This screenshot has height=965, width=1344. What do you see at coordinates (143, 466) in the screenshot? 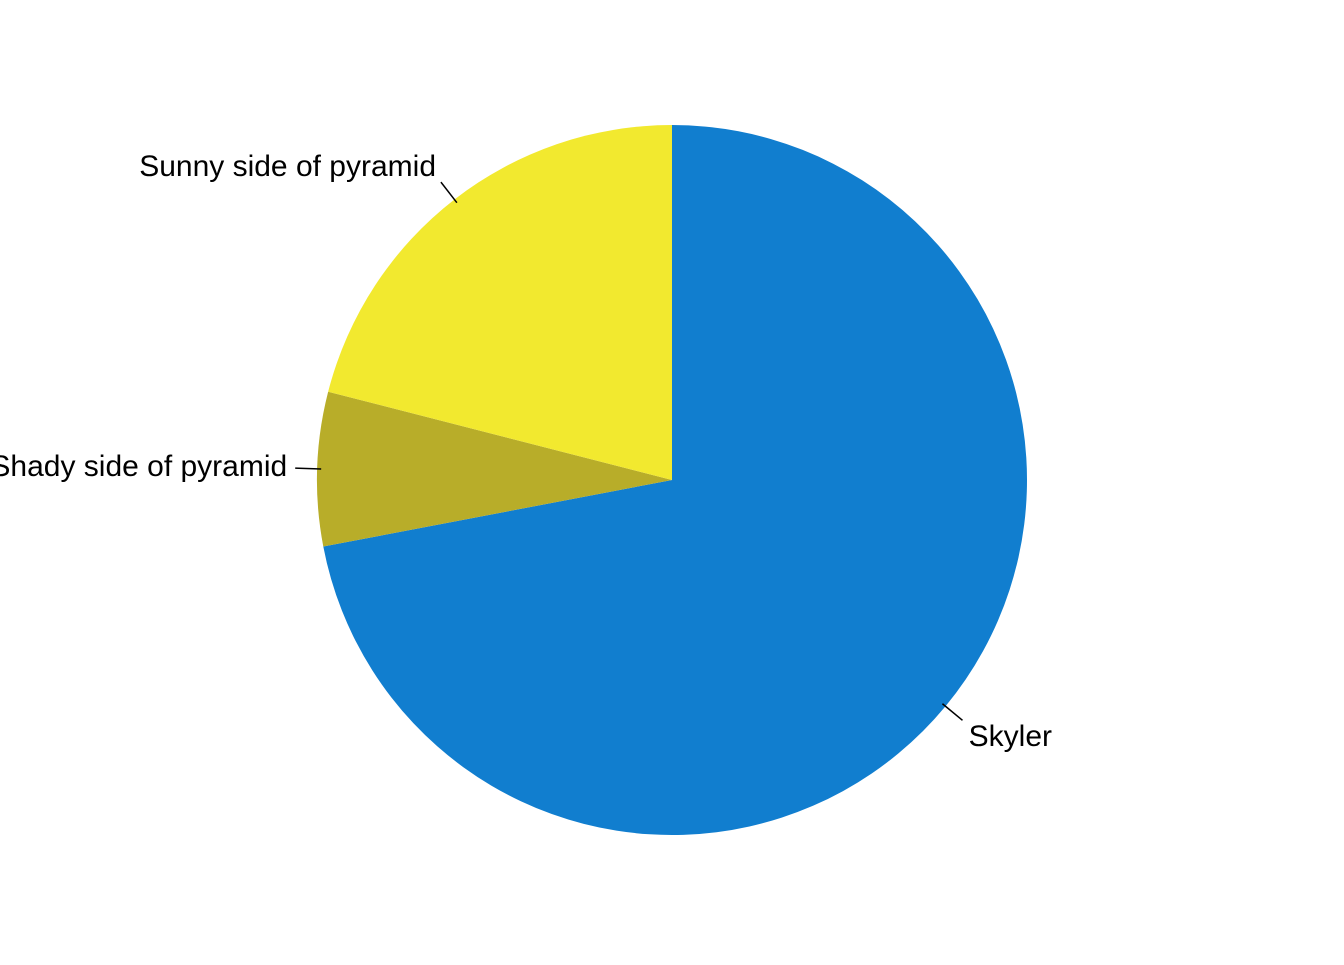
I see `slice-label-1: Shady side of pyramid` at bounding box center [143, 466].